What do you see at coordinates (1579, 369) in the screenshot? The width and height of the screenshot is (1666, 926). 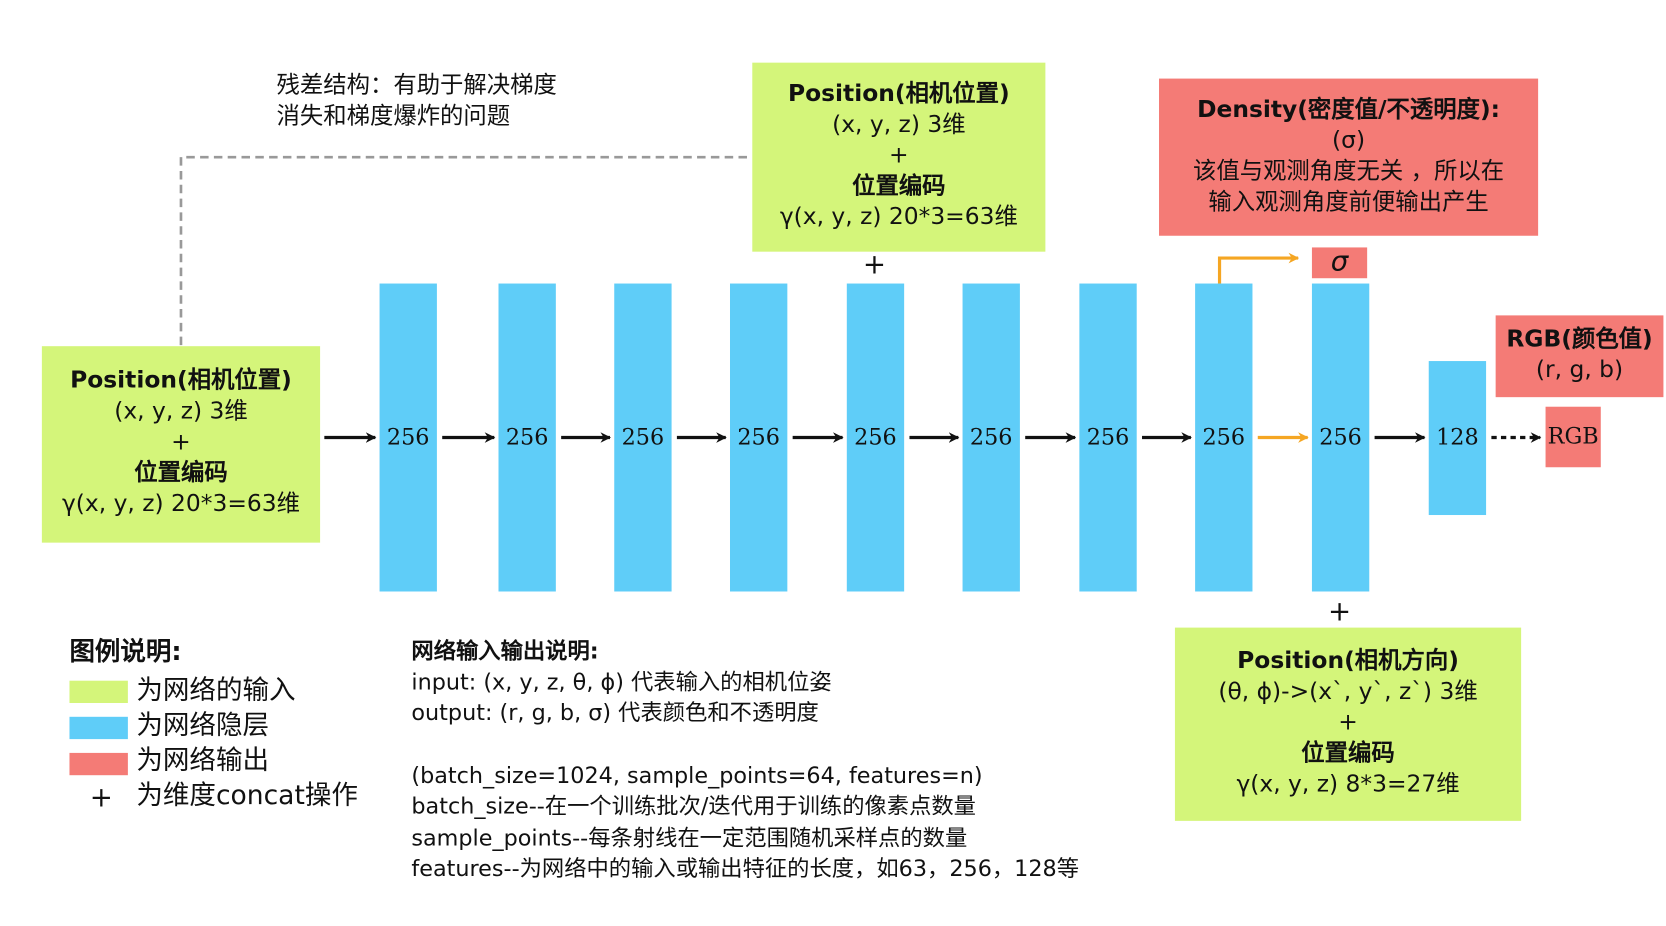 I see `rgb-output-box-text: (r, g, b)` at bounding box center [1579, 369].